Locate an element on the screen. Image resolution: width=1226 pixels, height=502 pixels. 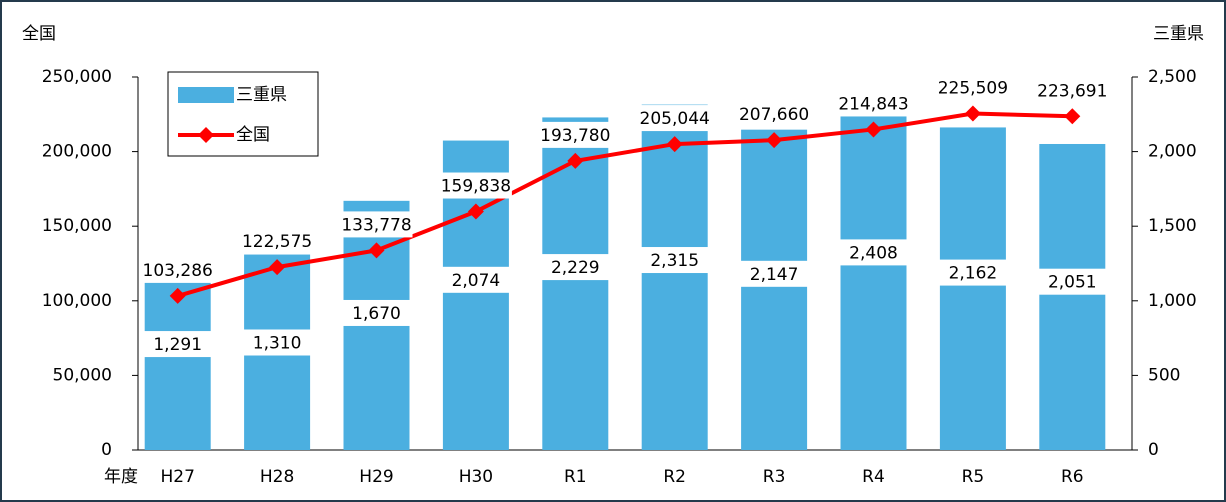
legend-swatch is located at coordinates (206, 95).